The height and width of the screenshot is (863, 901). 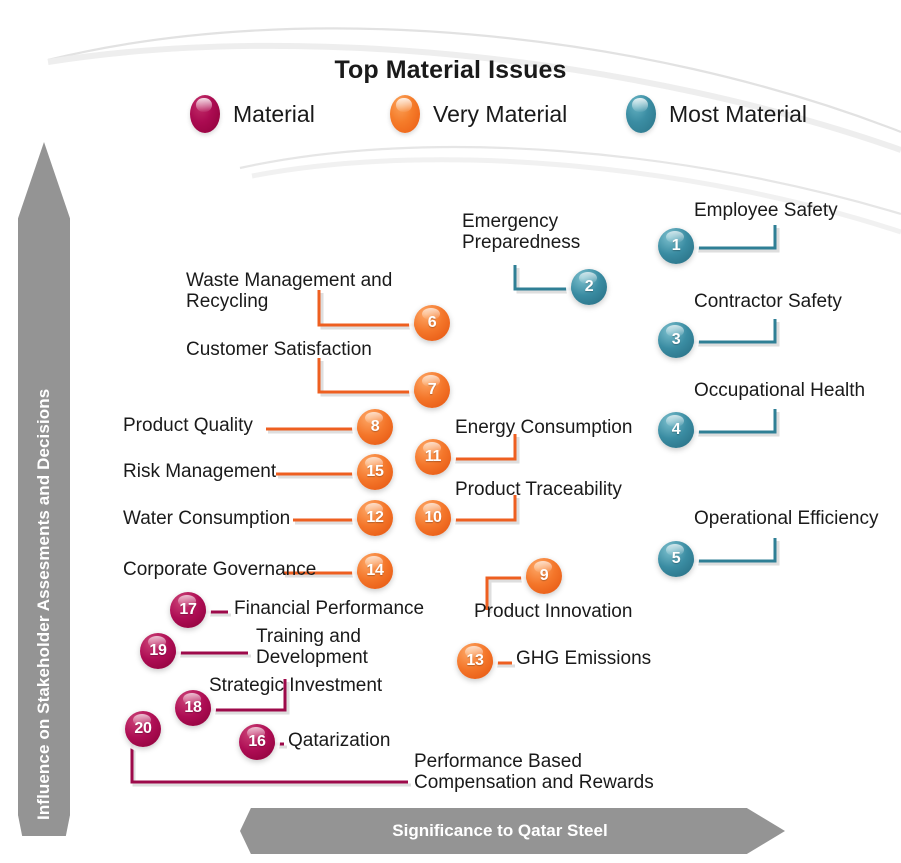 I want to click on data-point-4: 4, so click(x=676, y=430).